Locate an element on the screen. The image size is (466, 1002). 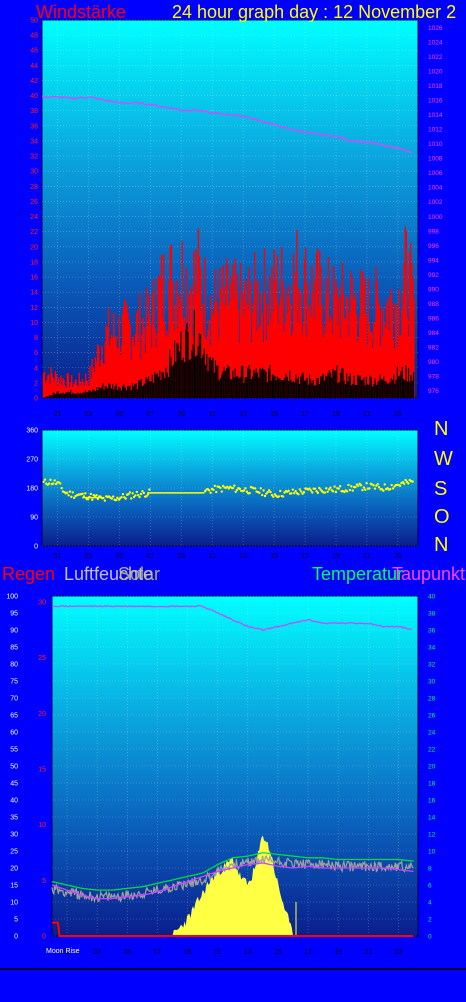
wind-y-tick-label: 18 is located at coordinates (34, 262).